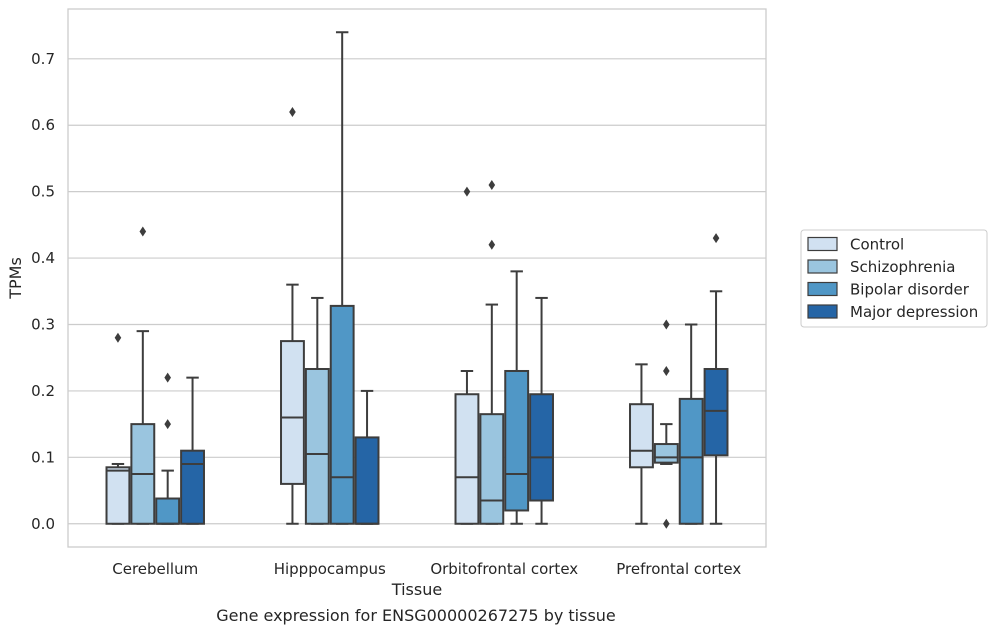 The width and height of the screenshot is (997, 634). I want to click on y-tick-label: 0.0, so click(43, 524).